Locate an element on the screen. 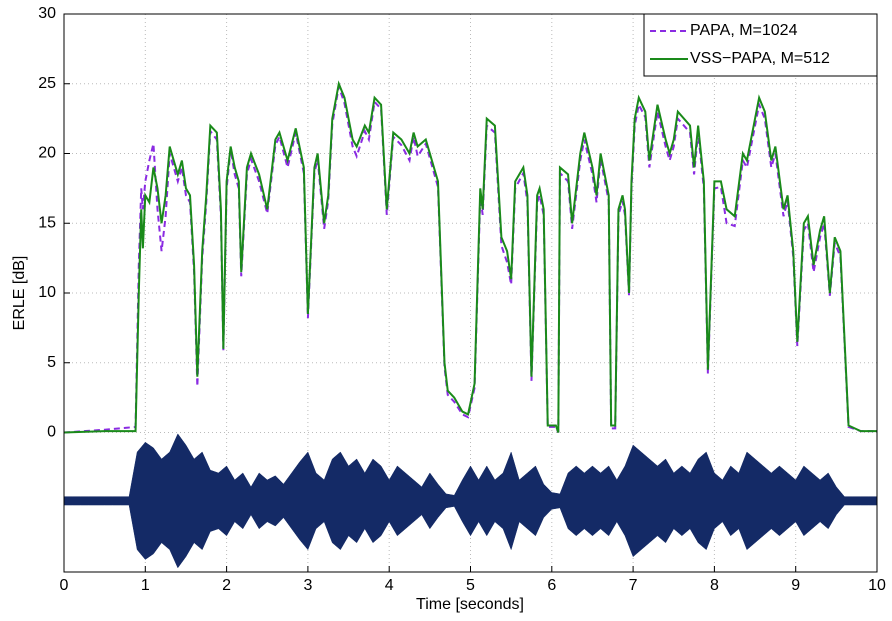 Image resolution: width=892 pixels, height=621 pixels. x-tick-label: 4 is located at coordinates (389, 585).